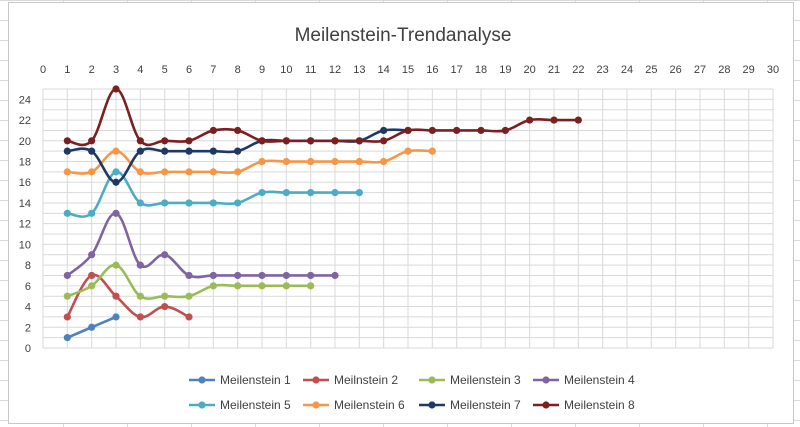 This screenshot has width=800, height=427. What do you see at coordinates (366, 380) in the screenshot?
I see `legend-label: Meilnstein 2` at bounding box center [366, 380].